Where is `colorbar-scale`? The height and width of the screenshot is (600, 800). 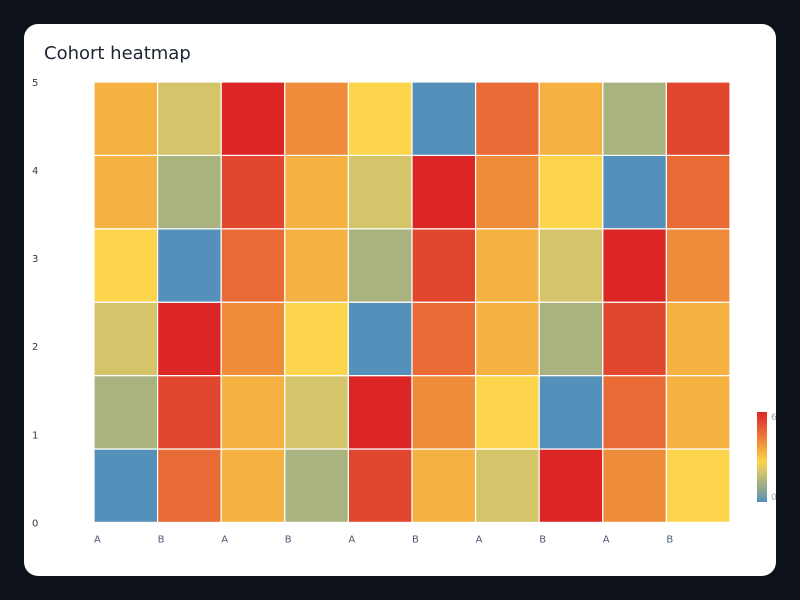
colorbar-scale is located at coordinates (762, 457).